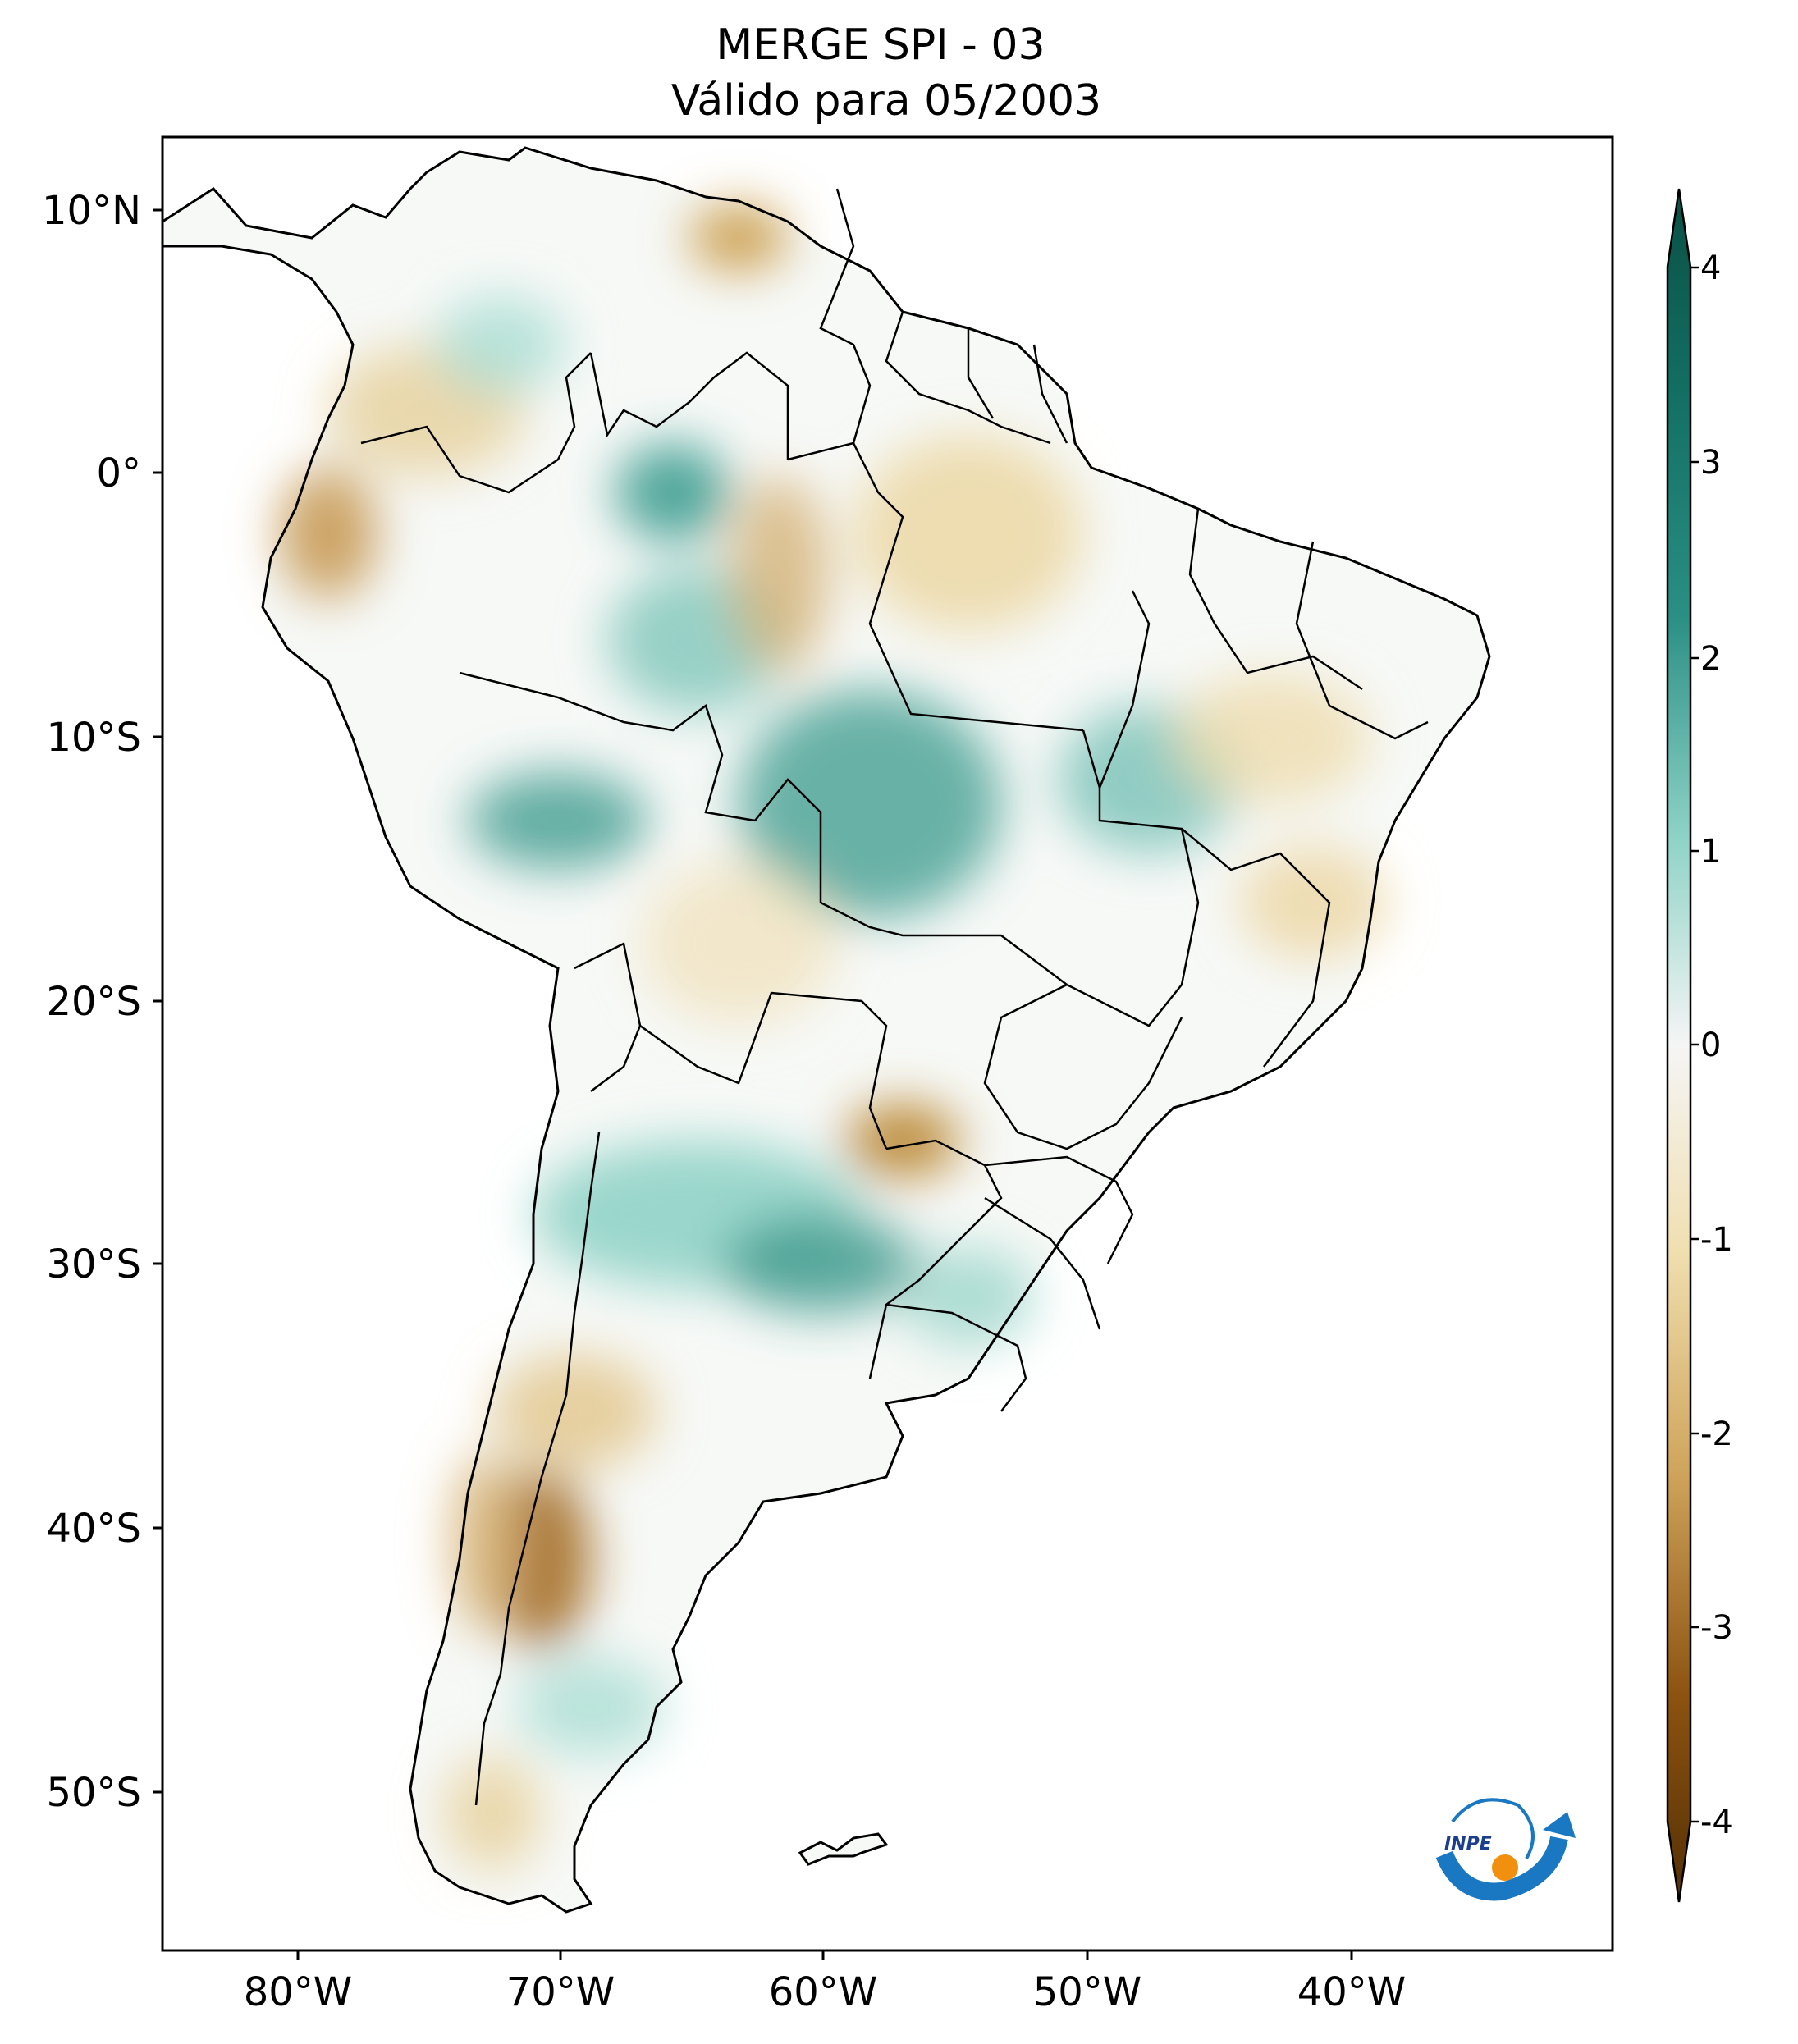 This screenshot has width=1798, height=2044. What do you see at coordinates (823, 1992) in the screenshot?
I see `lon-tick-label: 60°W` at bounding box center [823, 1992].